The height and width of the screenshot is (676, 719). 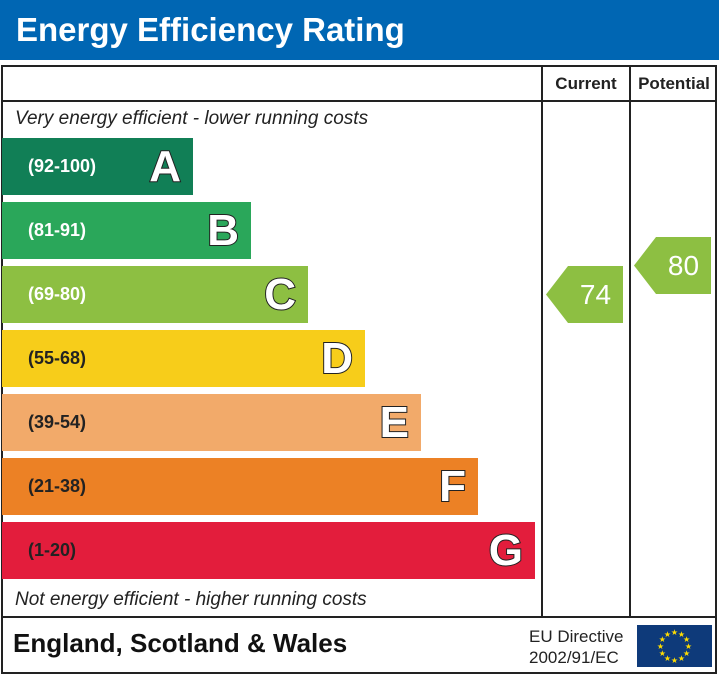 What do you see at coordinates (183, 358) in the screenshot?
I see `band-bar-d: (55-68) D` at bounding box center [183, 358].